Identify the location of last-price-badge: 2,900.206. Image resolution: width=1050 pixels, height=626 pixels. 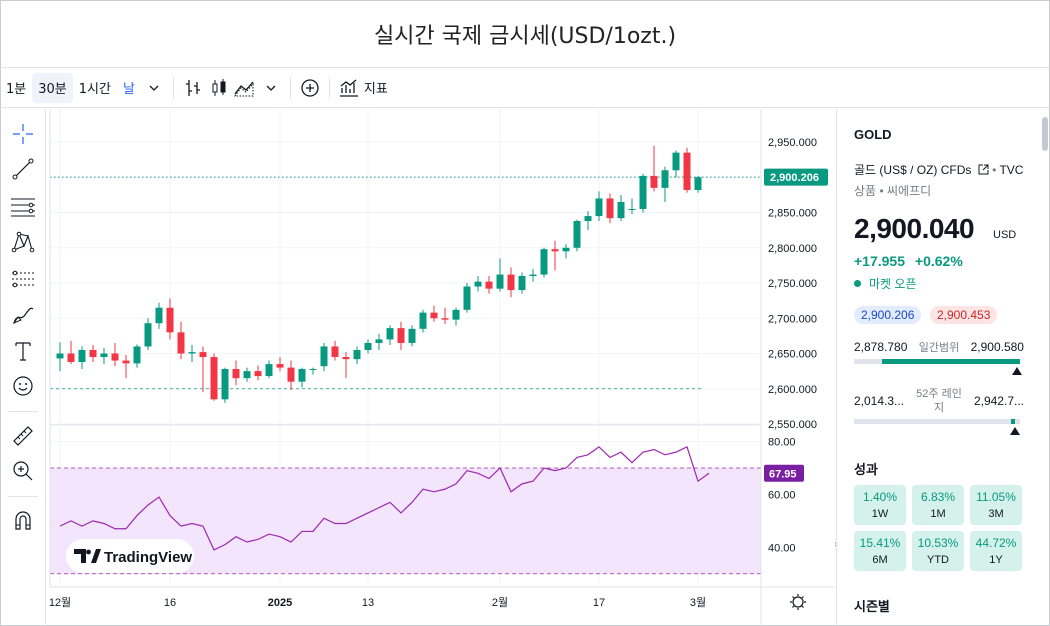
(796, 177).